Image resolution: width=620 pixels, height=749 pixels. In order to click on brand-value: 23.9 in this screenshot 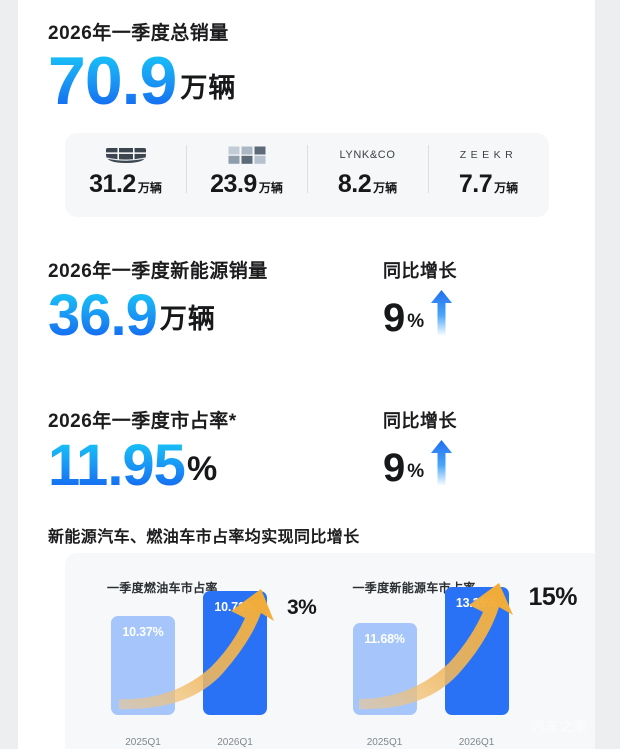, I will do `click(233, 184)`.